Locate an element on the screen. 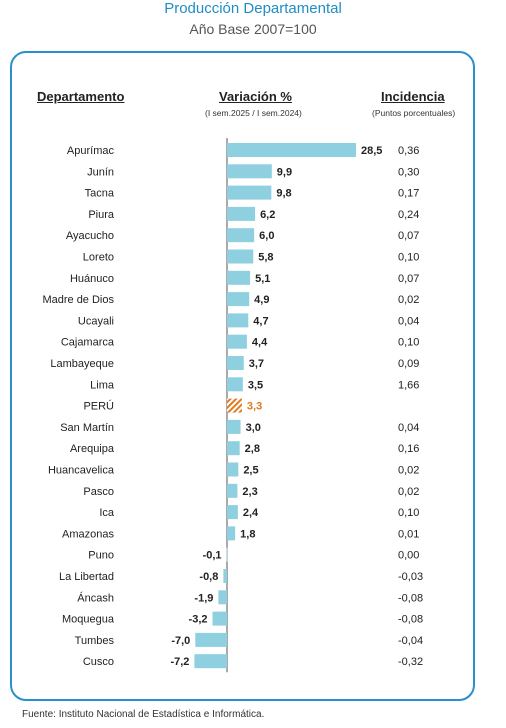 The image size is (506, 728). value-label: -0,8 is located at coordinates (208, 577).